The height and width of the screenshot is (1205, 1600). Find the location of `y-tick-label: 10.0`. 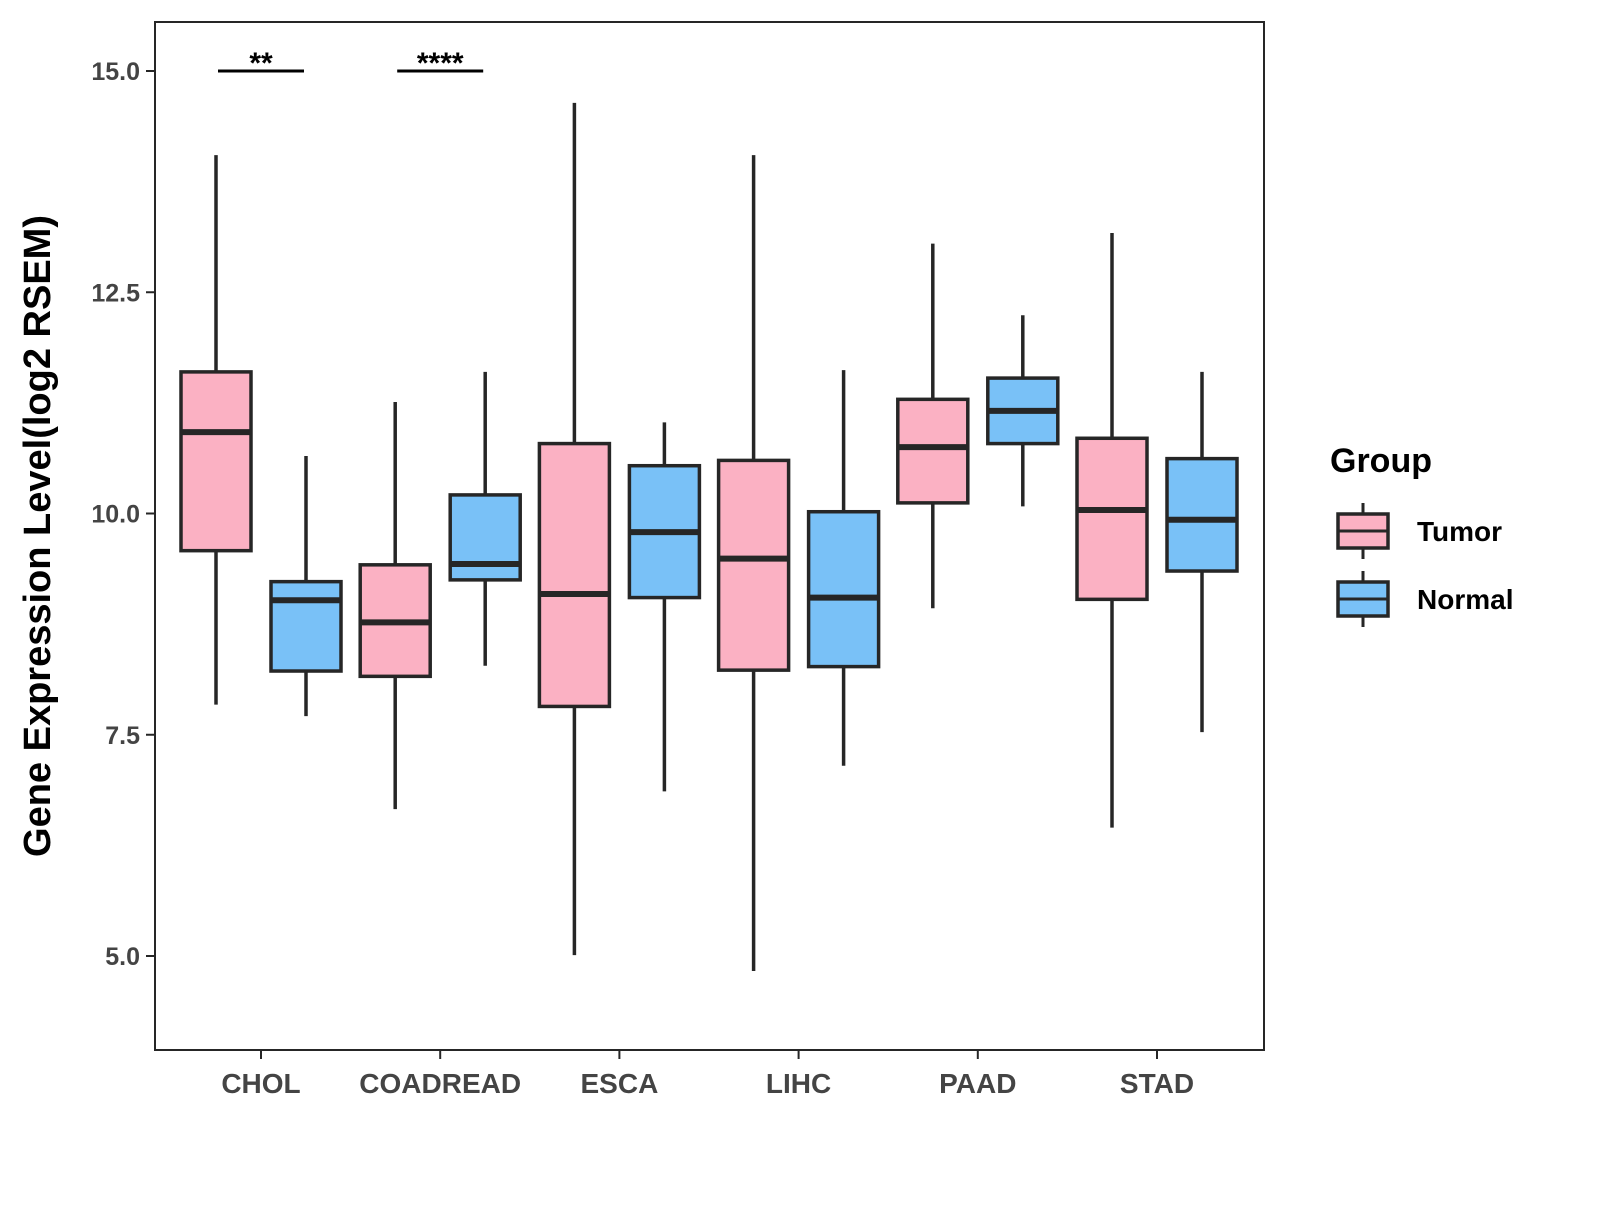

y-tick-label: 10.0 is located at coordinates (115, 515).